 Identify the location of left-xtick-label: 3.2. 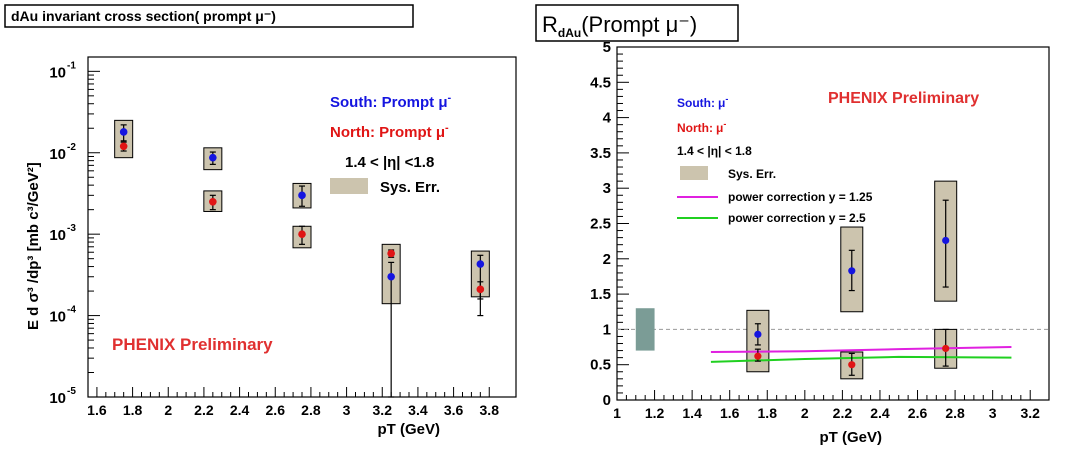
(383, 410).